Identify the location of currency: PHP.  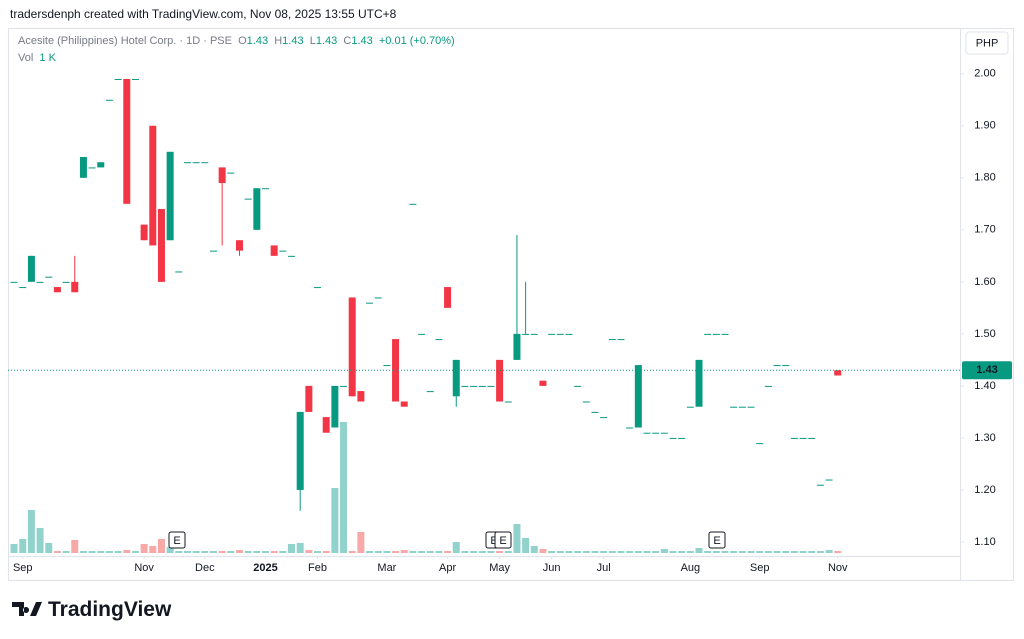
(987, 43).